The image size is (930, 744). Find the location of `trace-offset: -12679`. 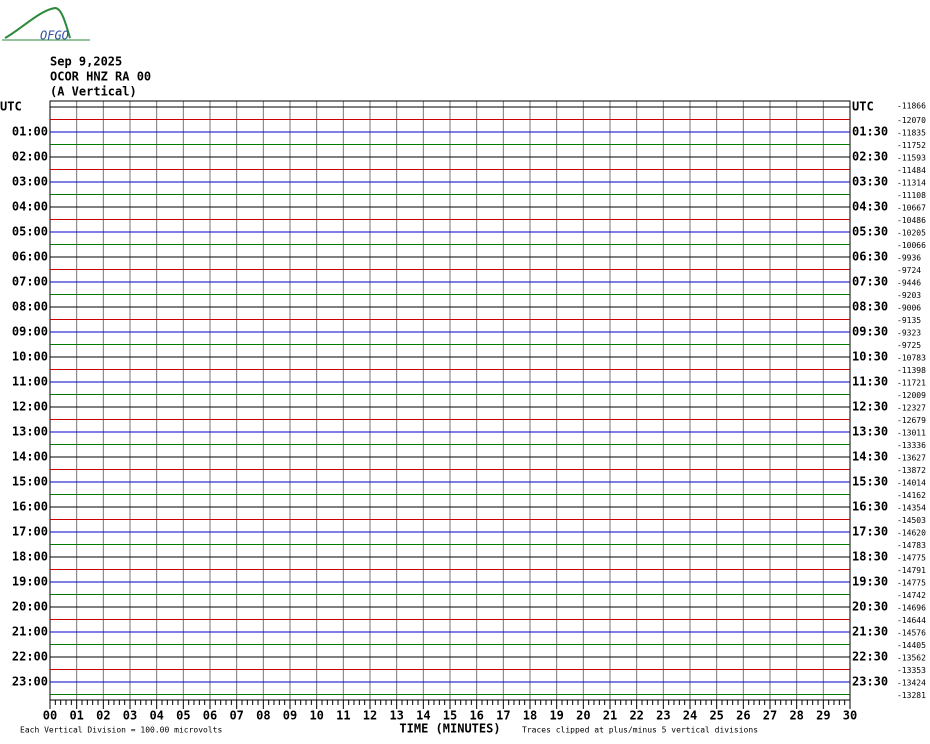

trace-offset: -12679 is located at coordinates (911, 420).